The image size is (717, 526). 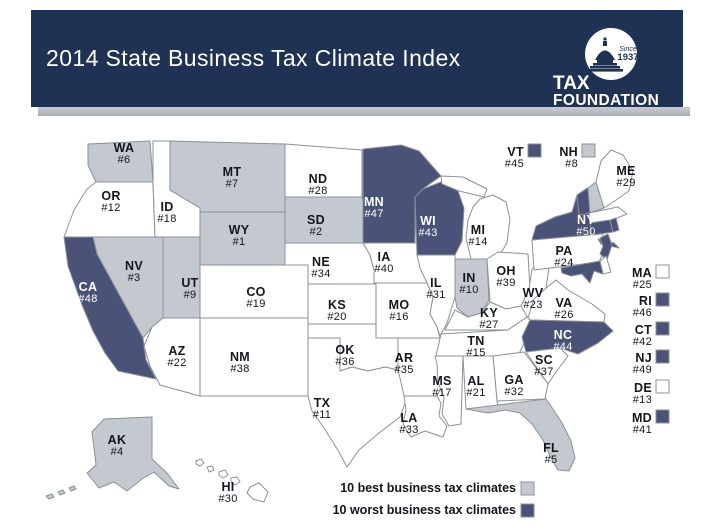 I want to click on state-rank-mo: #16, so click(x=398, y=317).